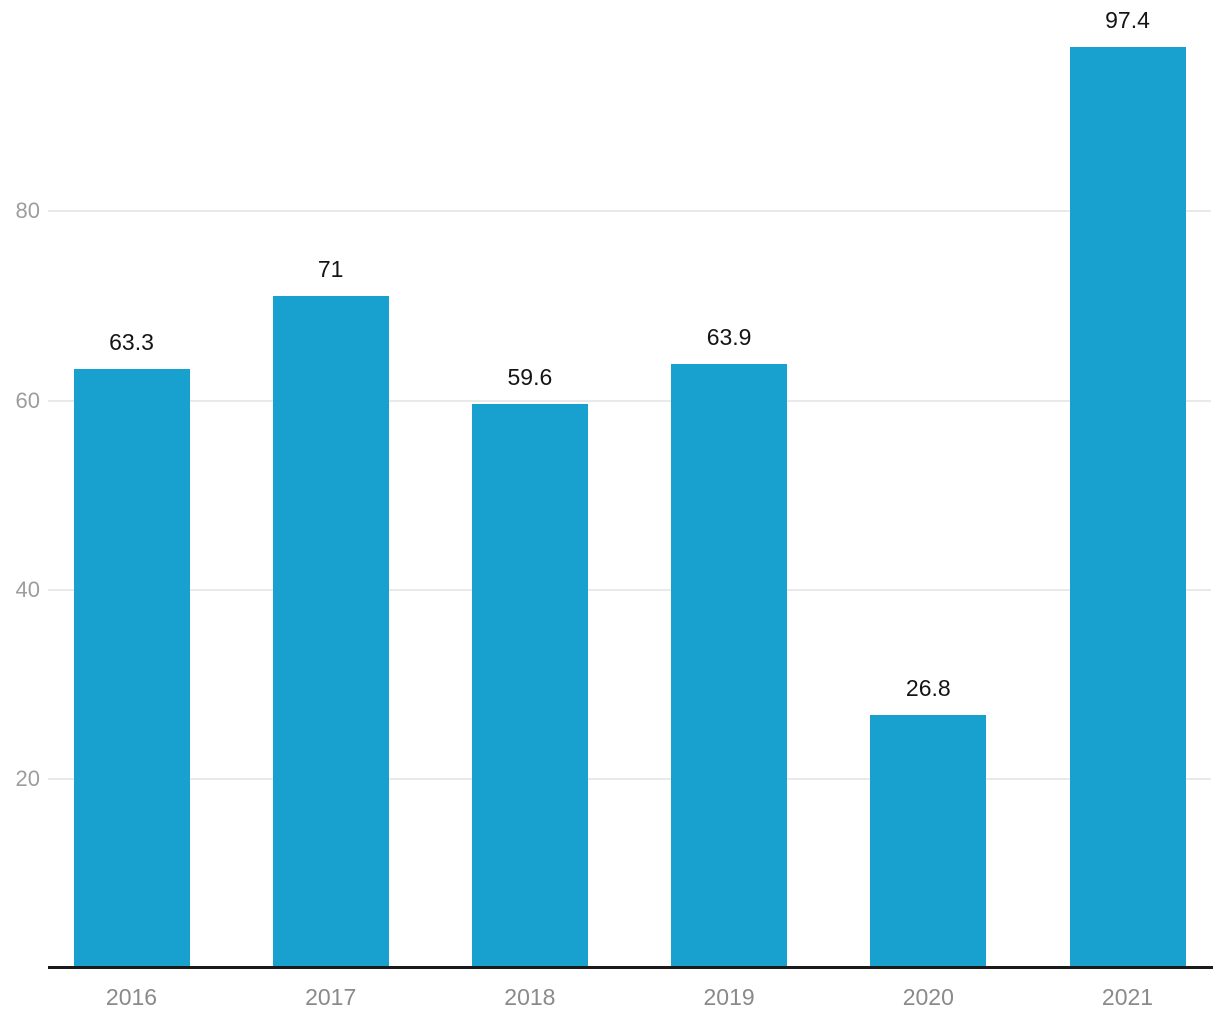 The height and width of the screenshot is (1020, 1220). Describe the element at coordinates (27, 779) in the screenshot. I see `y-axis-tick-label: 20` at that location.